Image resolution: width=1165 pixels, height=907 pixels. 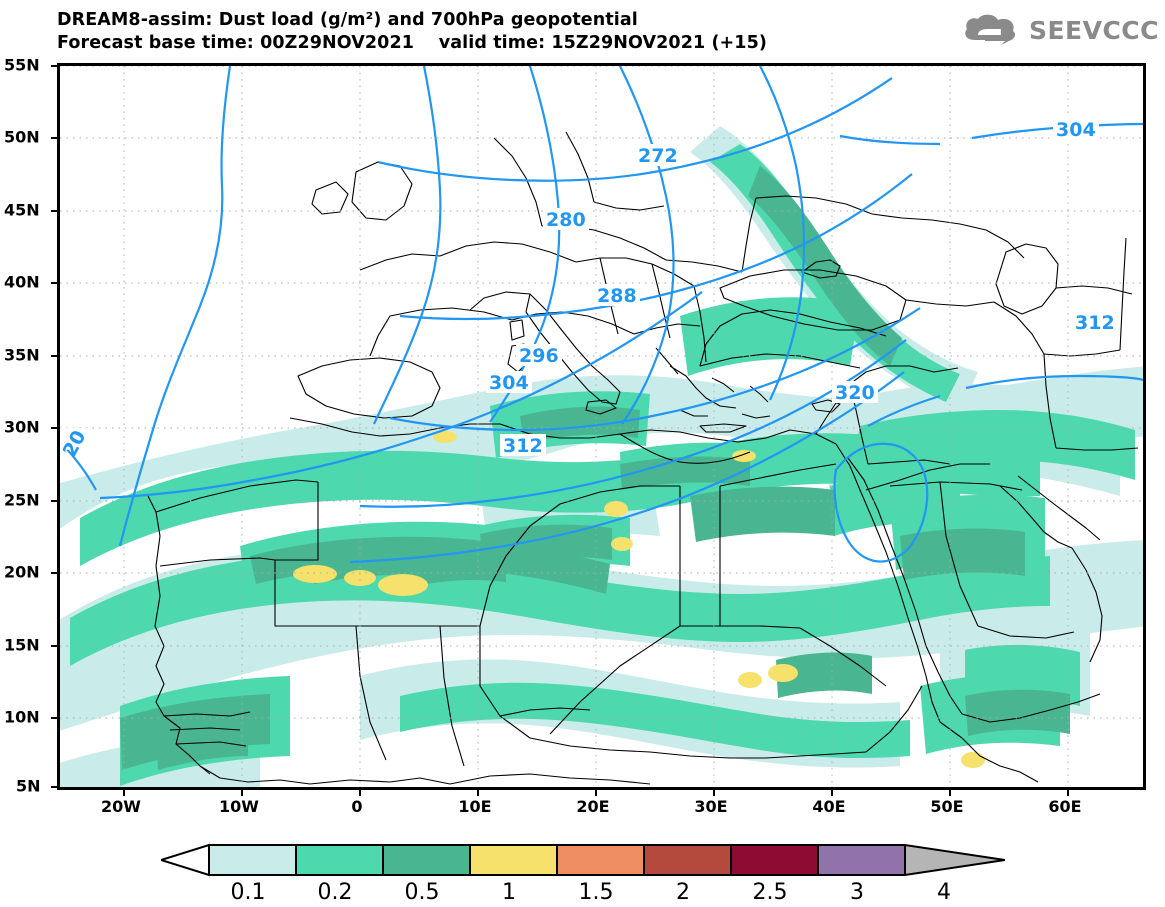 What do you see at coordinates (770, 892) in the screenshot?
I see `colorbar-tick-label: 2.5` at bounding box center [770, 892].